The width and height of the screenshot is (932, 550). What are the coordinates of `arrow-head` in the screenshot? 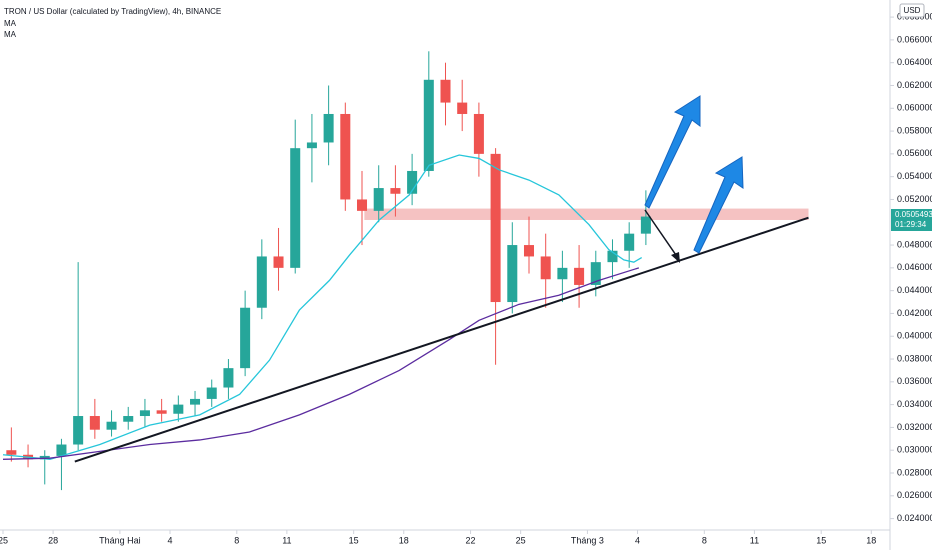 It's located at (675, 257).